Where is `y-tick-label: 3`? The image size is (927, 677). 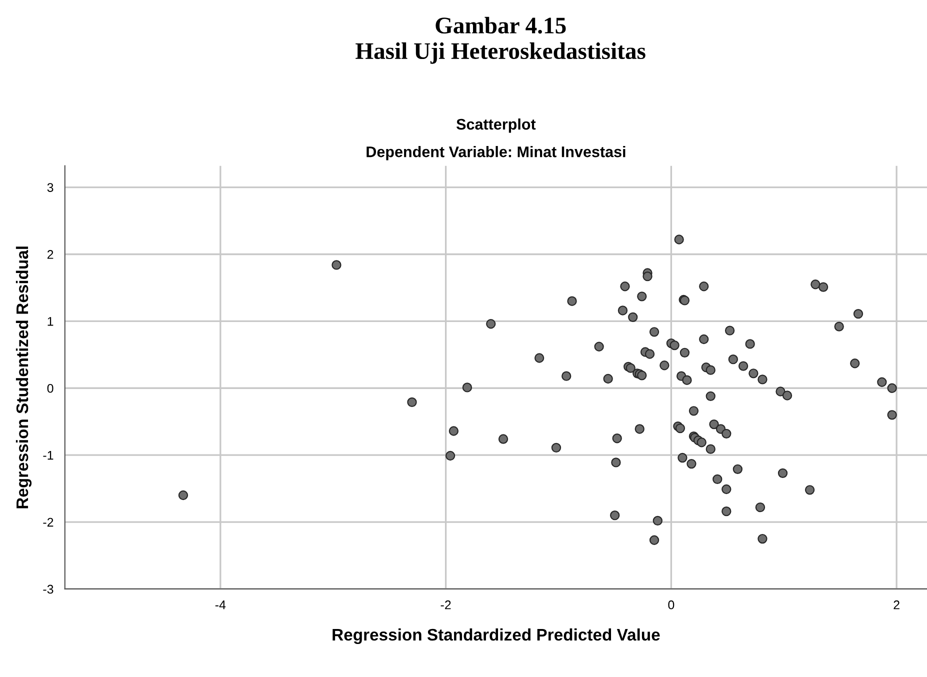 y-tick-label: 3 is located at coordinates (50, 187).